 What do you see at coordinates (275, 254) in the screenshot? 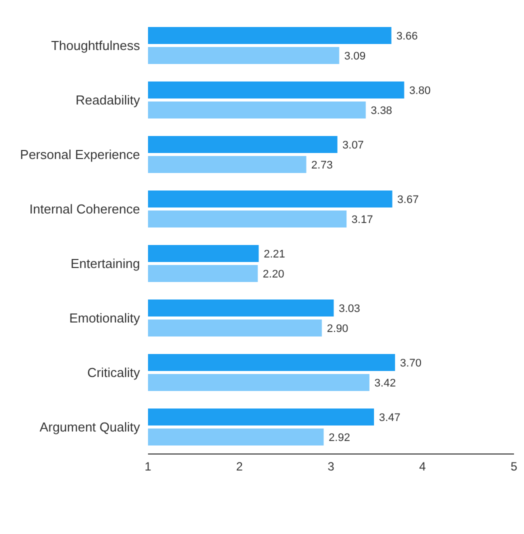
I see `data-label: 2.21` at bounding box center [275, 254].